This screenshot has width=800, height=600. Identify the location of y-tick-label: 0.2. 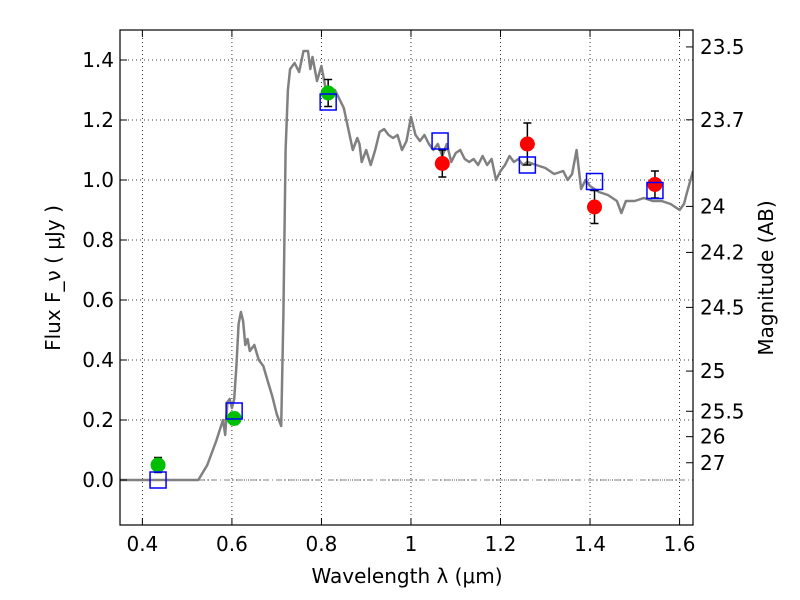
(98, 420).